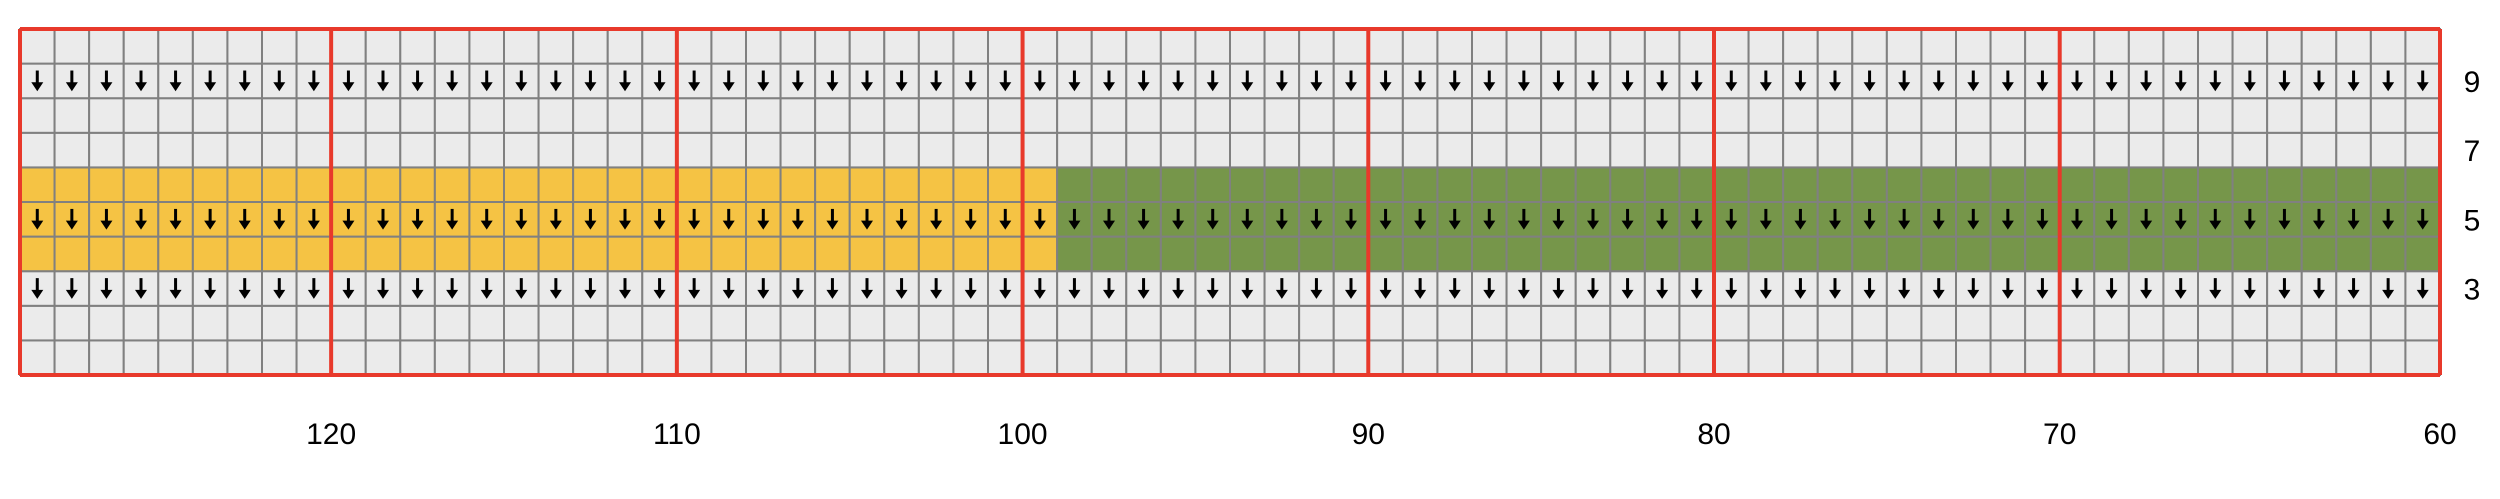  Describe the element at coordinates (677, 434) in the screenshot. I see `column-label: 110` at that location.